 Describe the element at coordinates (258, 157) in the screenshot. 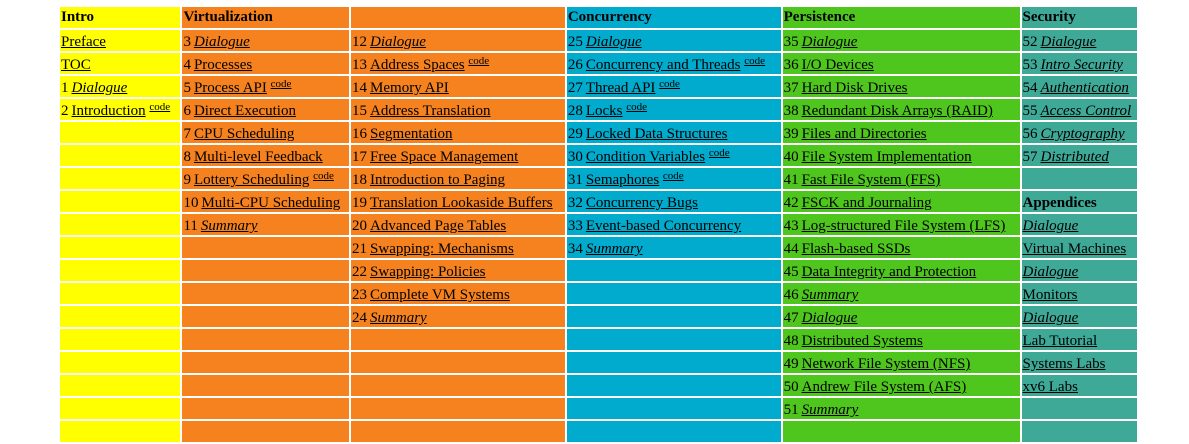

I see `chapter-link: Multi-level Feedback` at that location.